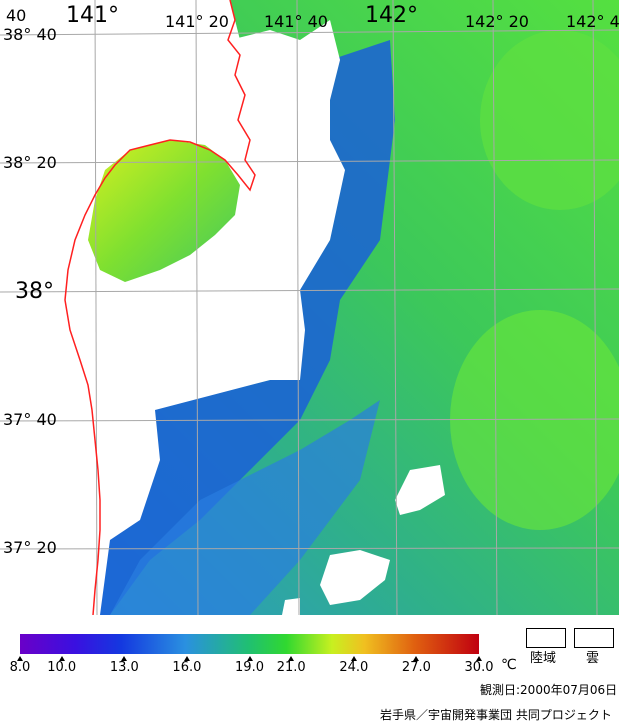 The width and height of the screenshot is (619, 725). What do you see at coordinates (549, 690) in the screenshot?
I see `observation-date: 観測日:2000年07月06日` at bounding box center [549, 690].